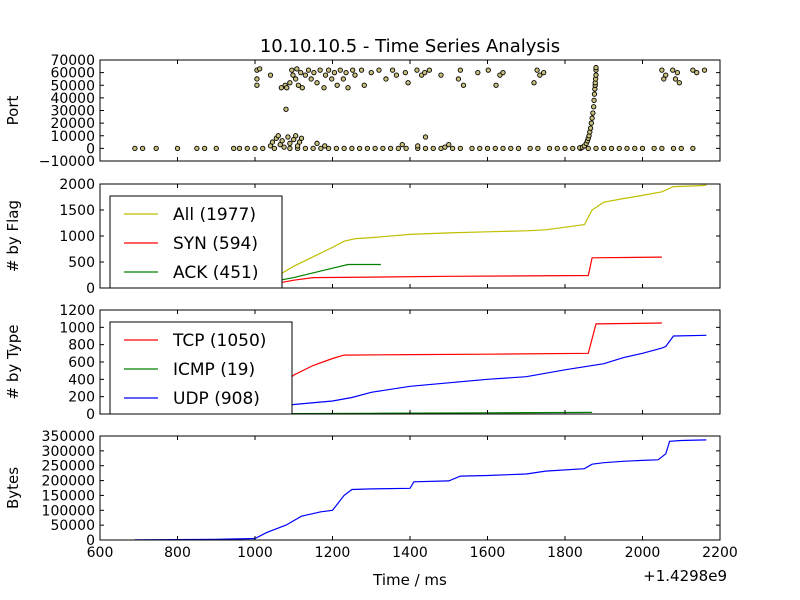 This screenshot has width=800, height=600. Describe the element at coordinates (685, 576) in the screenshot. I see `x-offset-label: +1.4298e9` at that location.